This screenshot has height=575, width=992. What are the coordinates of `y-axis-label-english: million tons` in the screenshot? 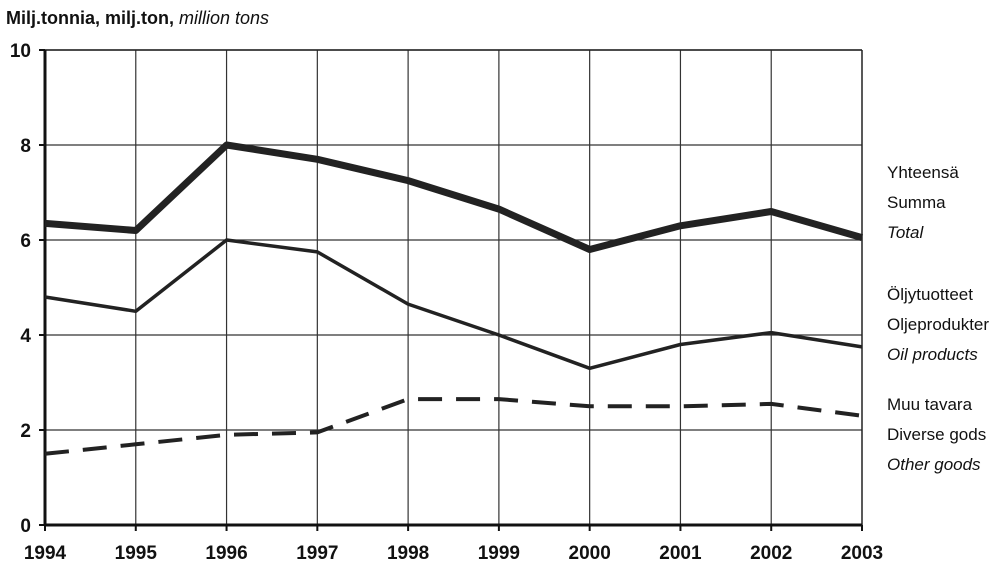 It's located at (224, 18).